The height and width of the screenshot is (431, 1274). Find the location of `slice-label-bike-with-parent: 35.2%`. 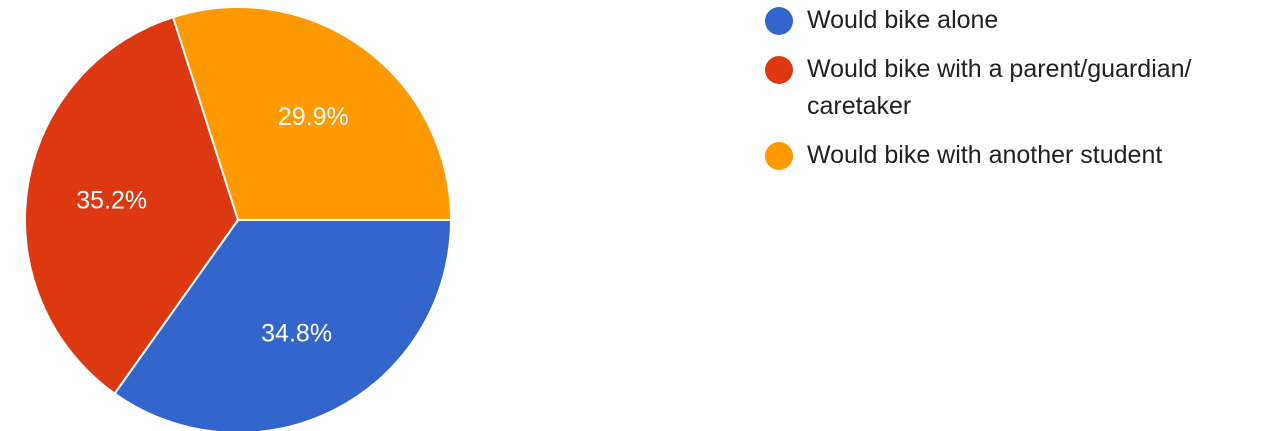

slice-label-bike-with-parent: 35.2% is located at coordinates (111, 200).